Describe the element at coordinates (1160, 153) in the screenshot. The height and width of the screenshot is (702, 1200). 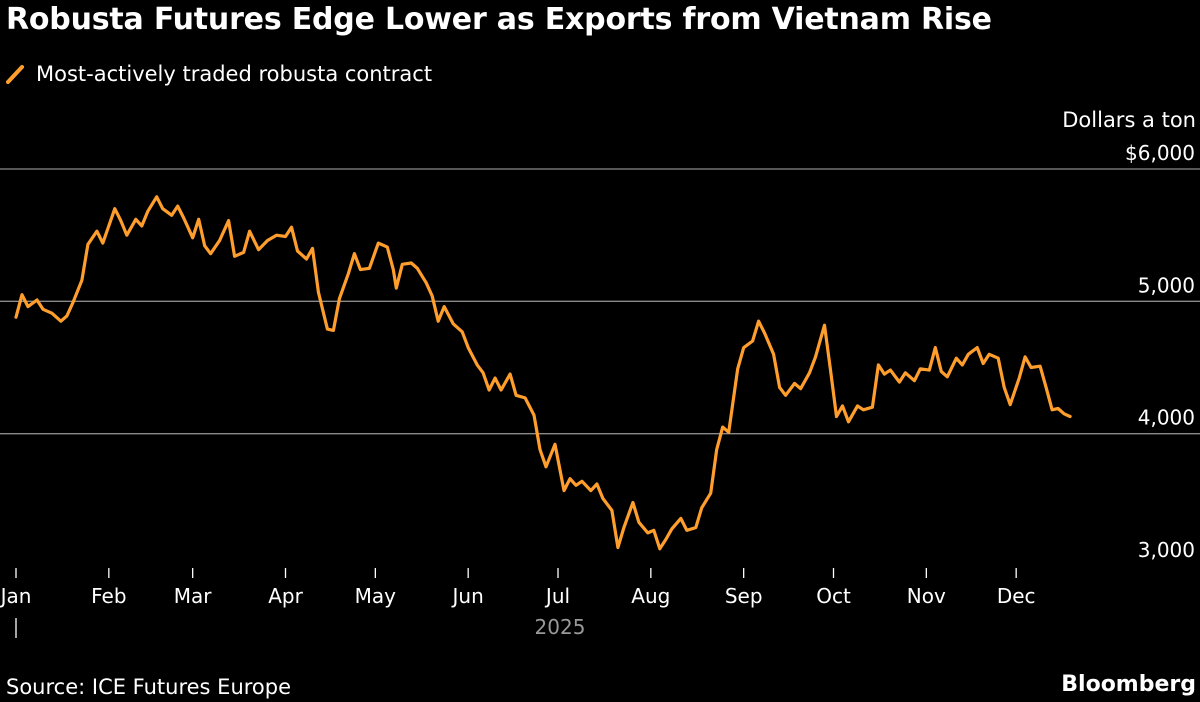
I see `y-tick-label: $6,000` at that location.